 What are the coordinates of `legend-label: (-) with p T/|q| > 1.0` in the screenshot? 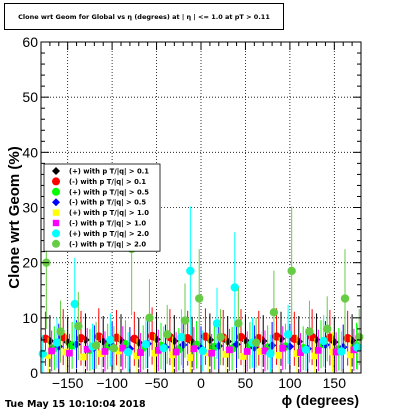 It's located at (107, 224).